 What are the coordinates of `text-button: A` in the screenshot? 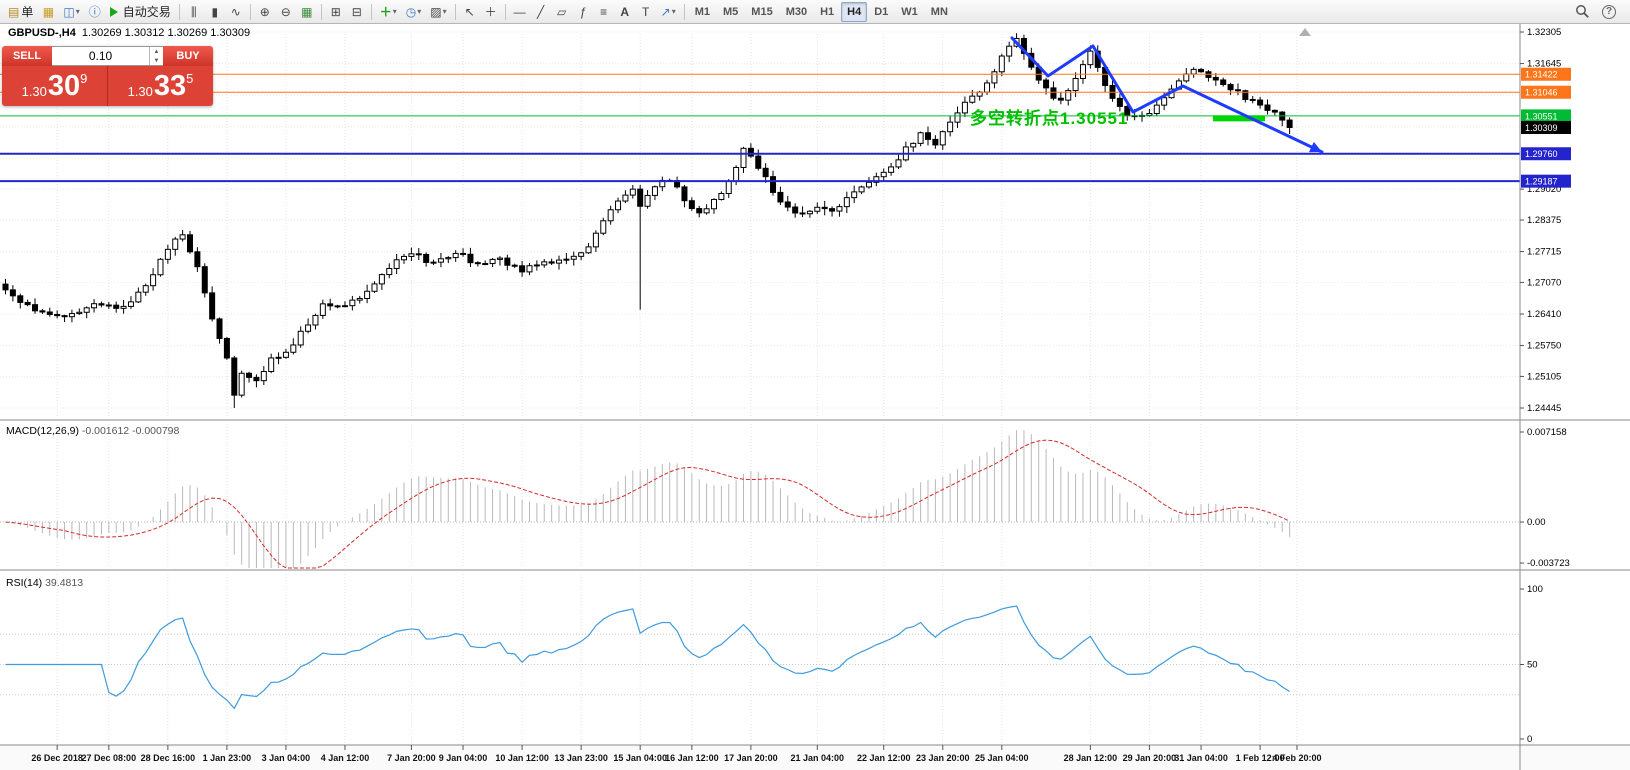 It's located at (625, 12).